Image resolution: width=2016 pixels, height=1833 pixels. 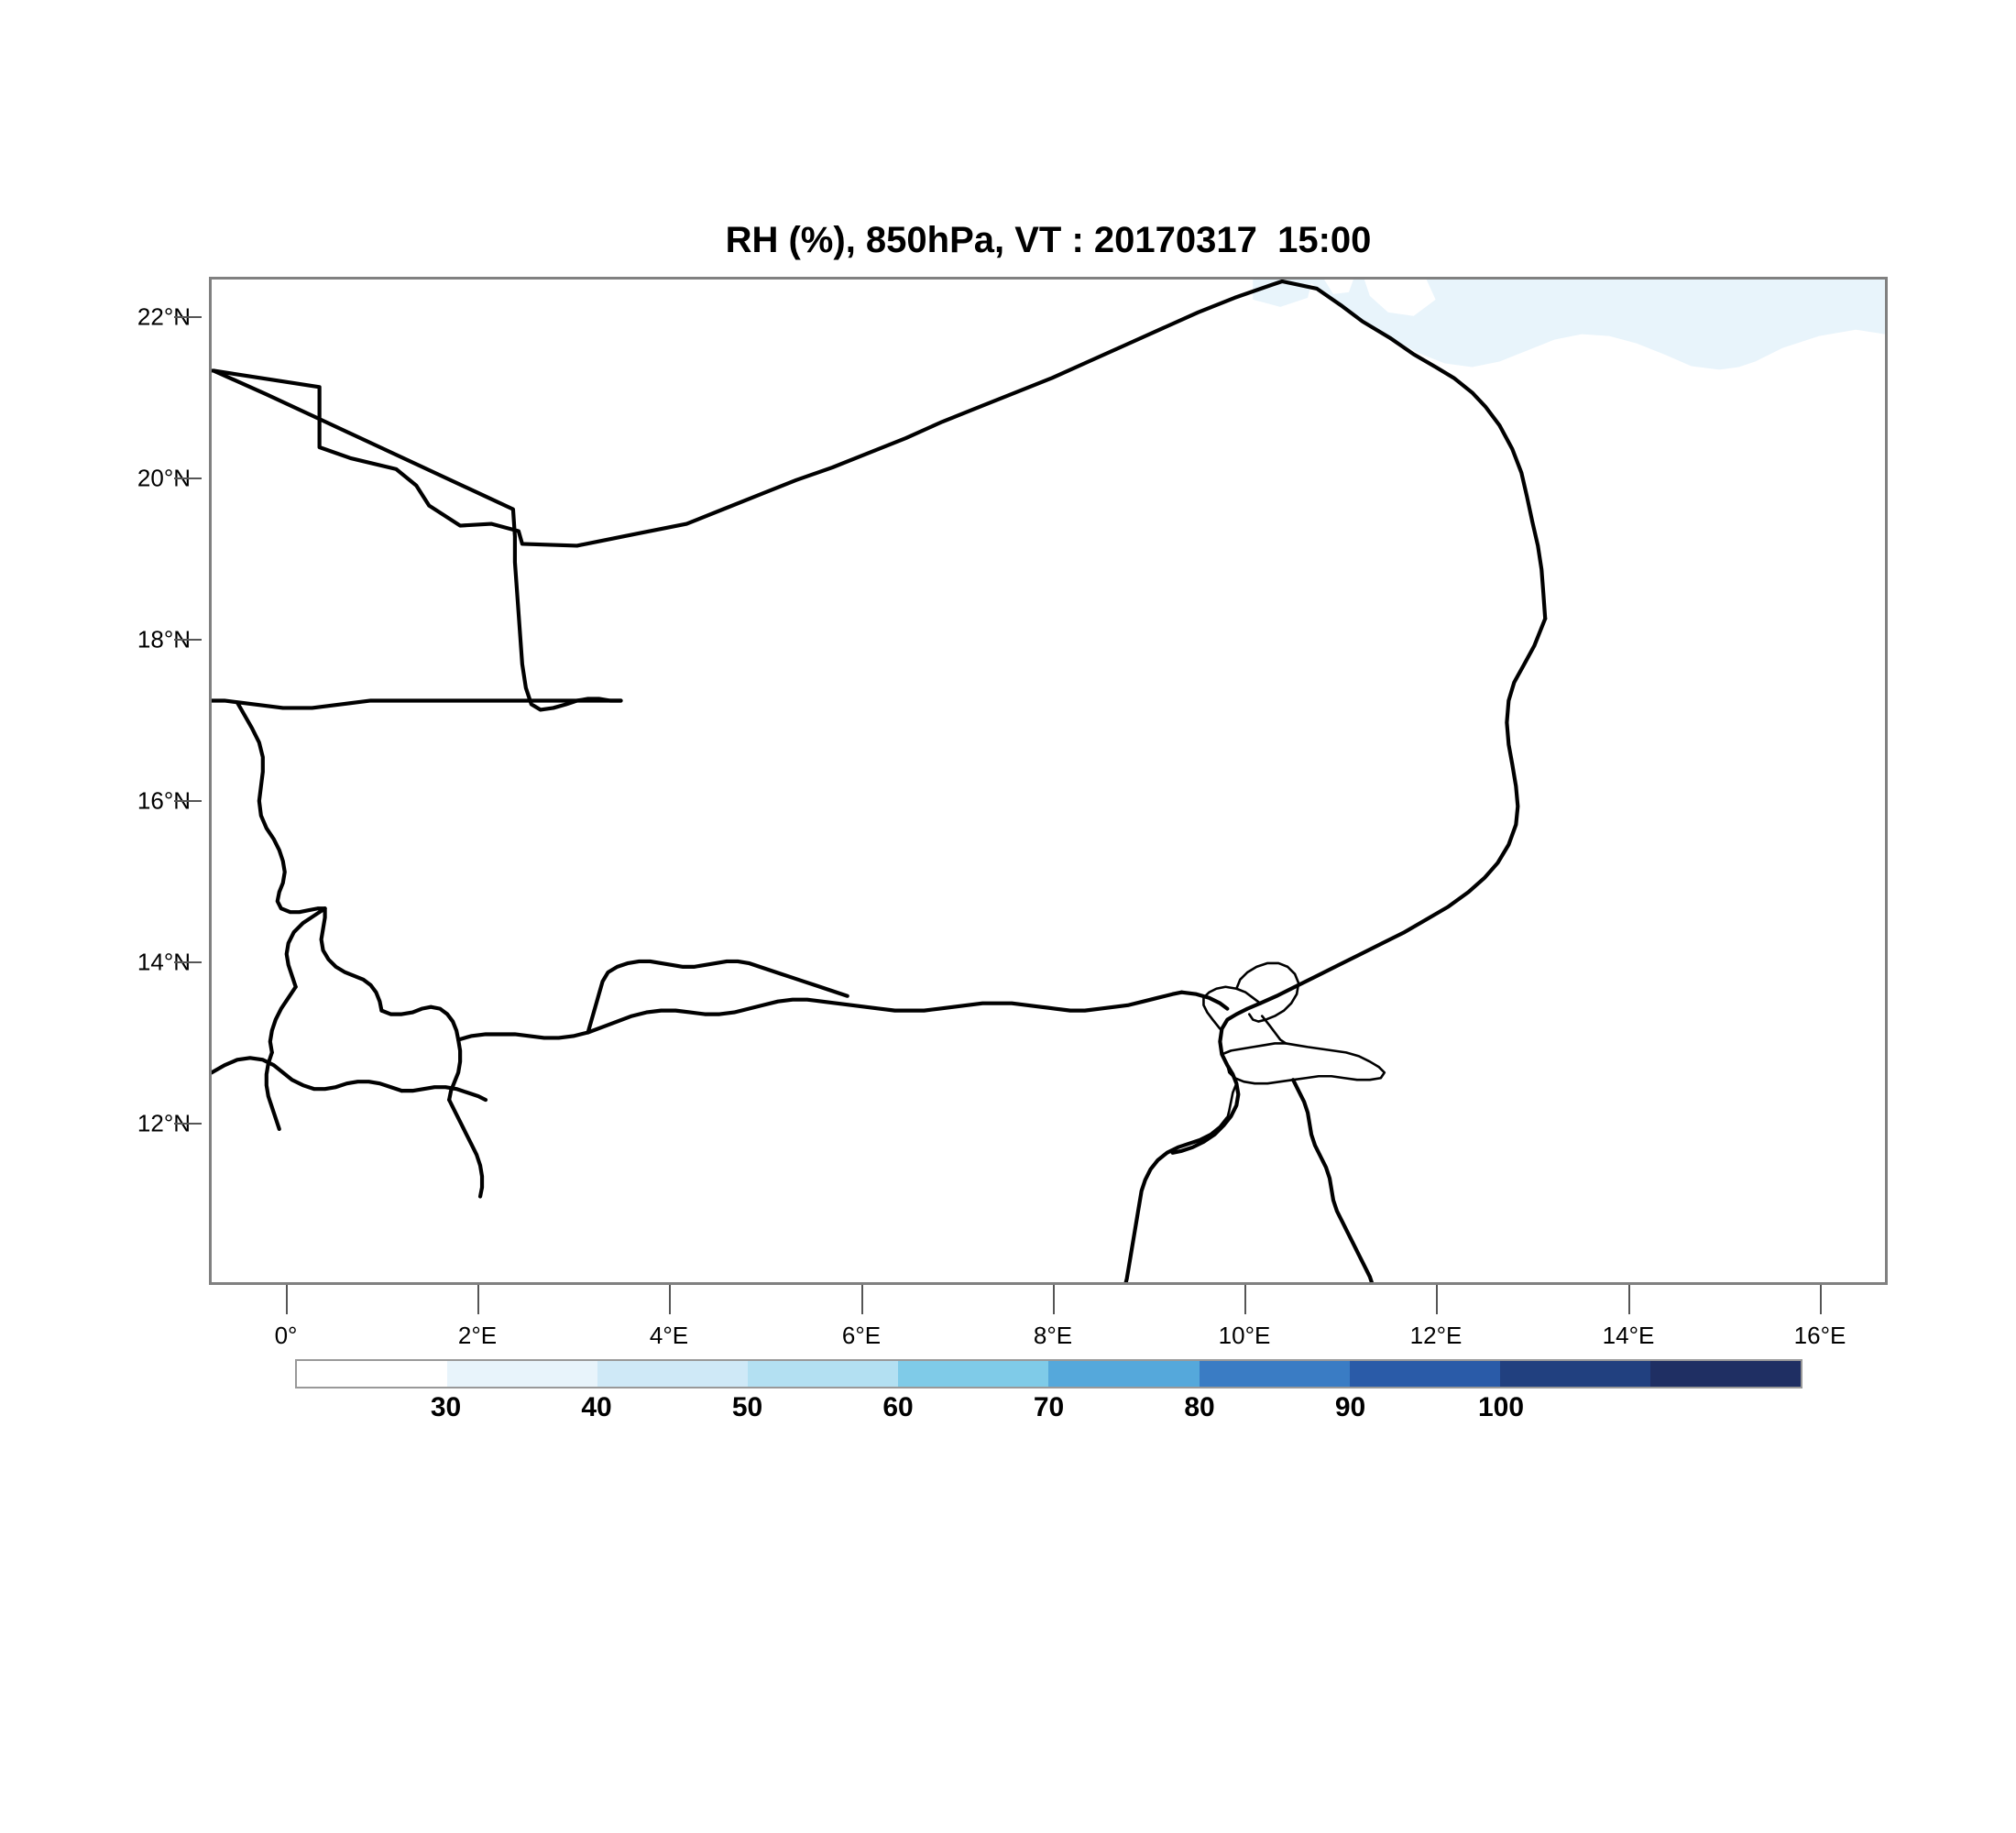 What do you see at coordinates (721, 949) in the screenshot?
I see `country-border-south` at bounding box center [721, 949].